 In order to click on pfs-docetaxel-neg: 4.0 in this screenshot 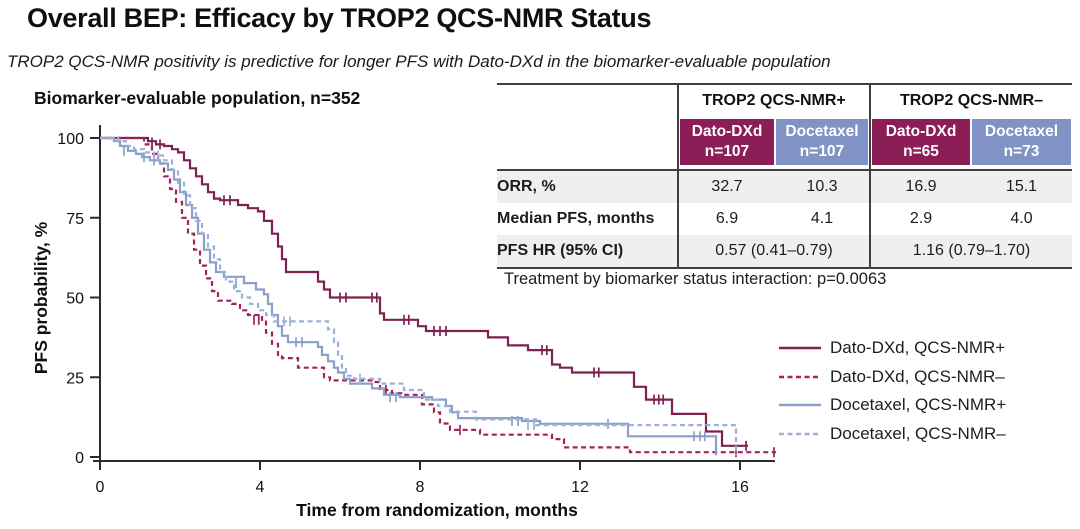, I will do `click(1021, 218)`.